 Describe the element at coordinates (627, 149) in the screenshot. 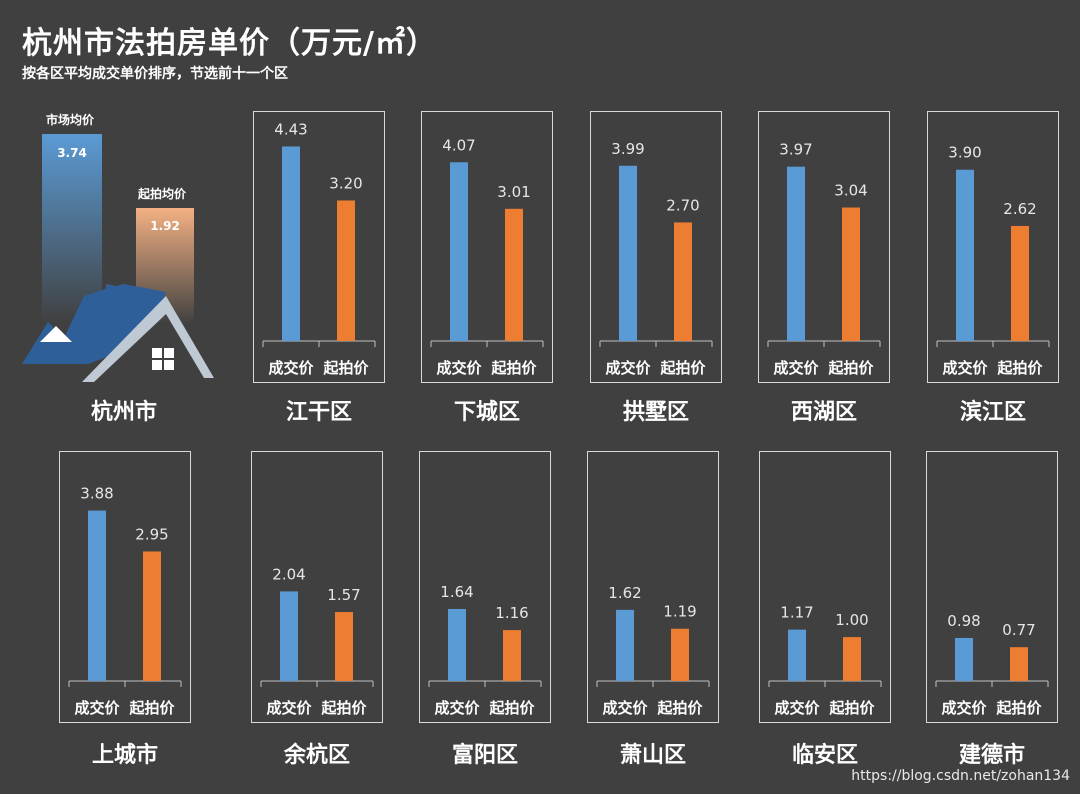

I see `data-label: 3.99` at that location.